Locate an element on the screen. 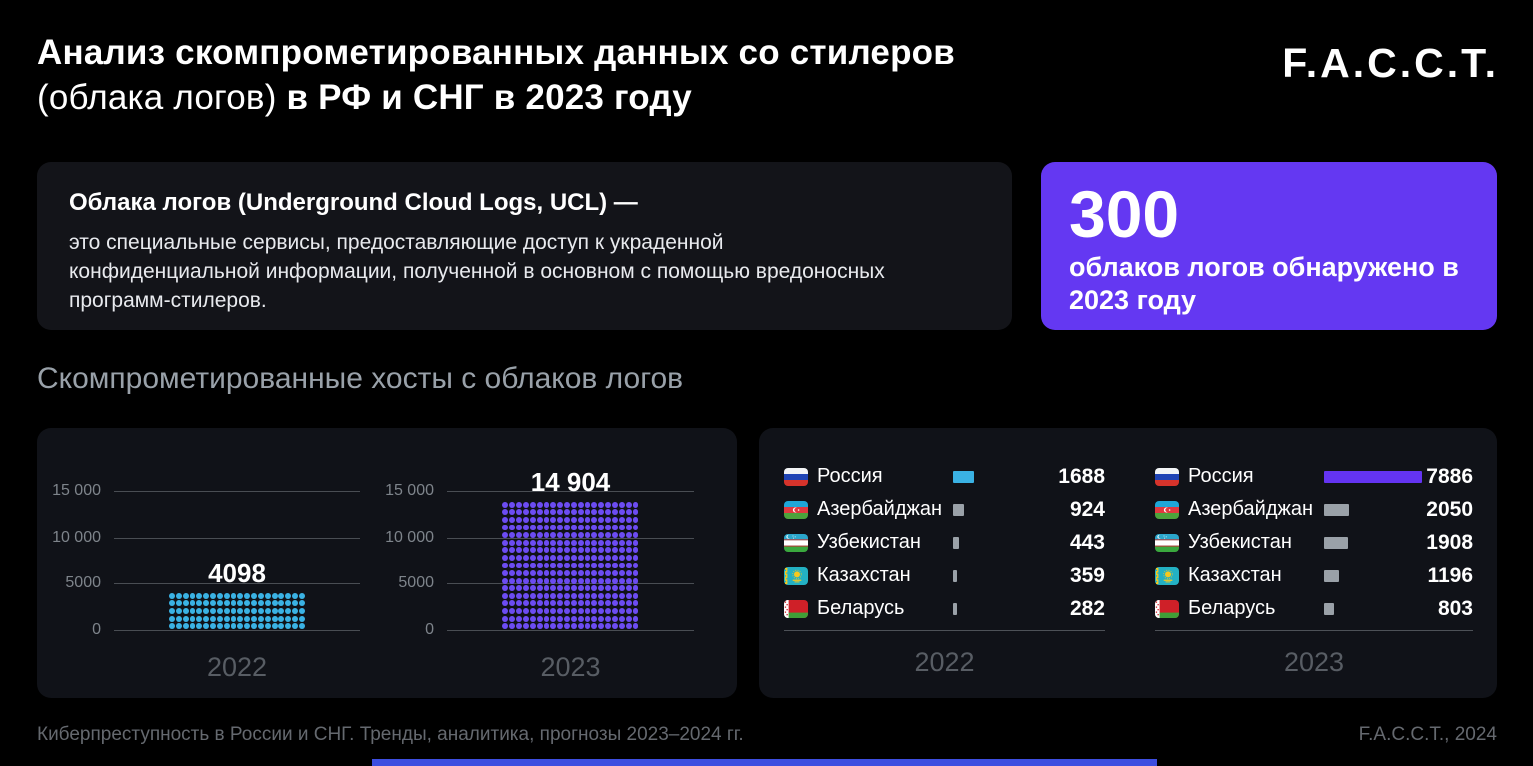 This screenshot has width=1533, height=766. bar-track: 1688 is located at coordinates (1029, 477).